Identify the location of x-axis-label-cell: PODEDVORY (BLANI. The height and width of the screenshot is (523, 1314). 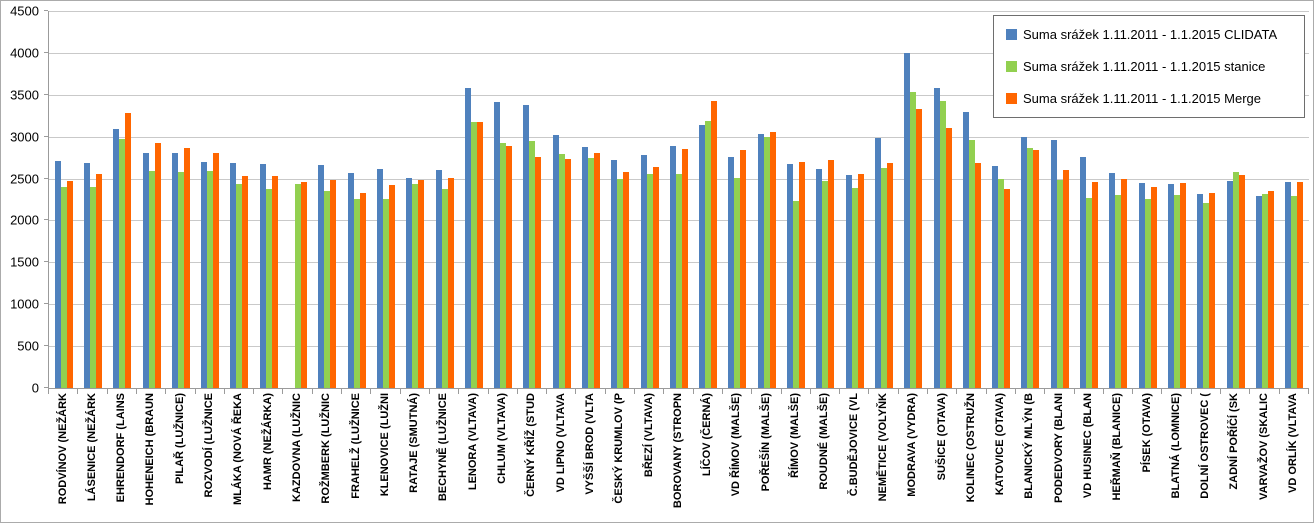
(1058, 456).